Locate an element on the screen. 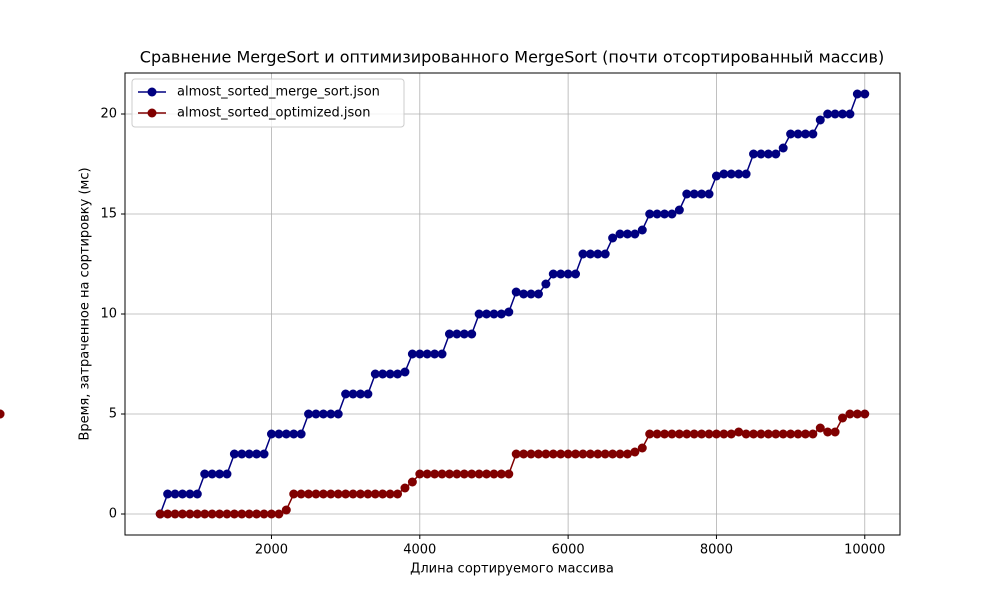 This screenshot has height=600, width=1000. y-axis-label: Время, затраченное на сортировку (мс) is located at coordinates (85, 303).